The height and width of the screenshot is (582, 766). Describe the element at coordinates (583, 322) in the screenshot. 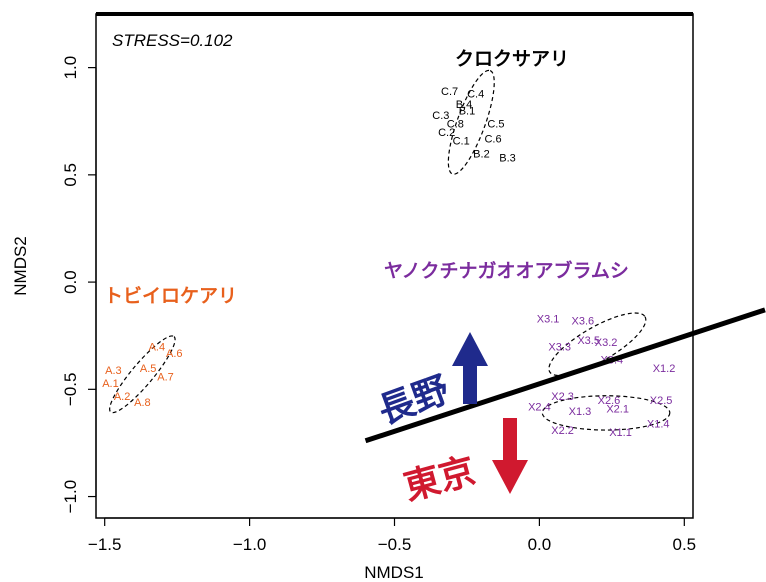

I see `point-label: X3.6` at that location.